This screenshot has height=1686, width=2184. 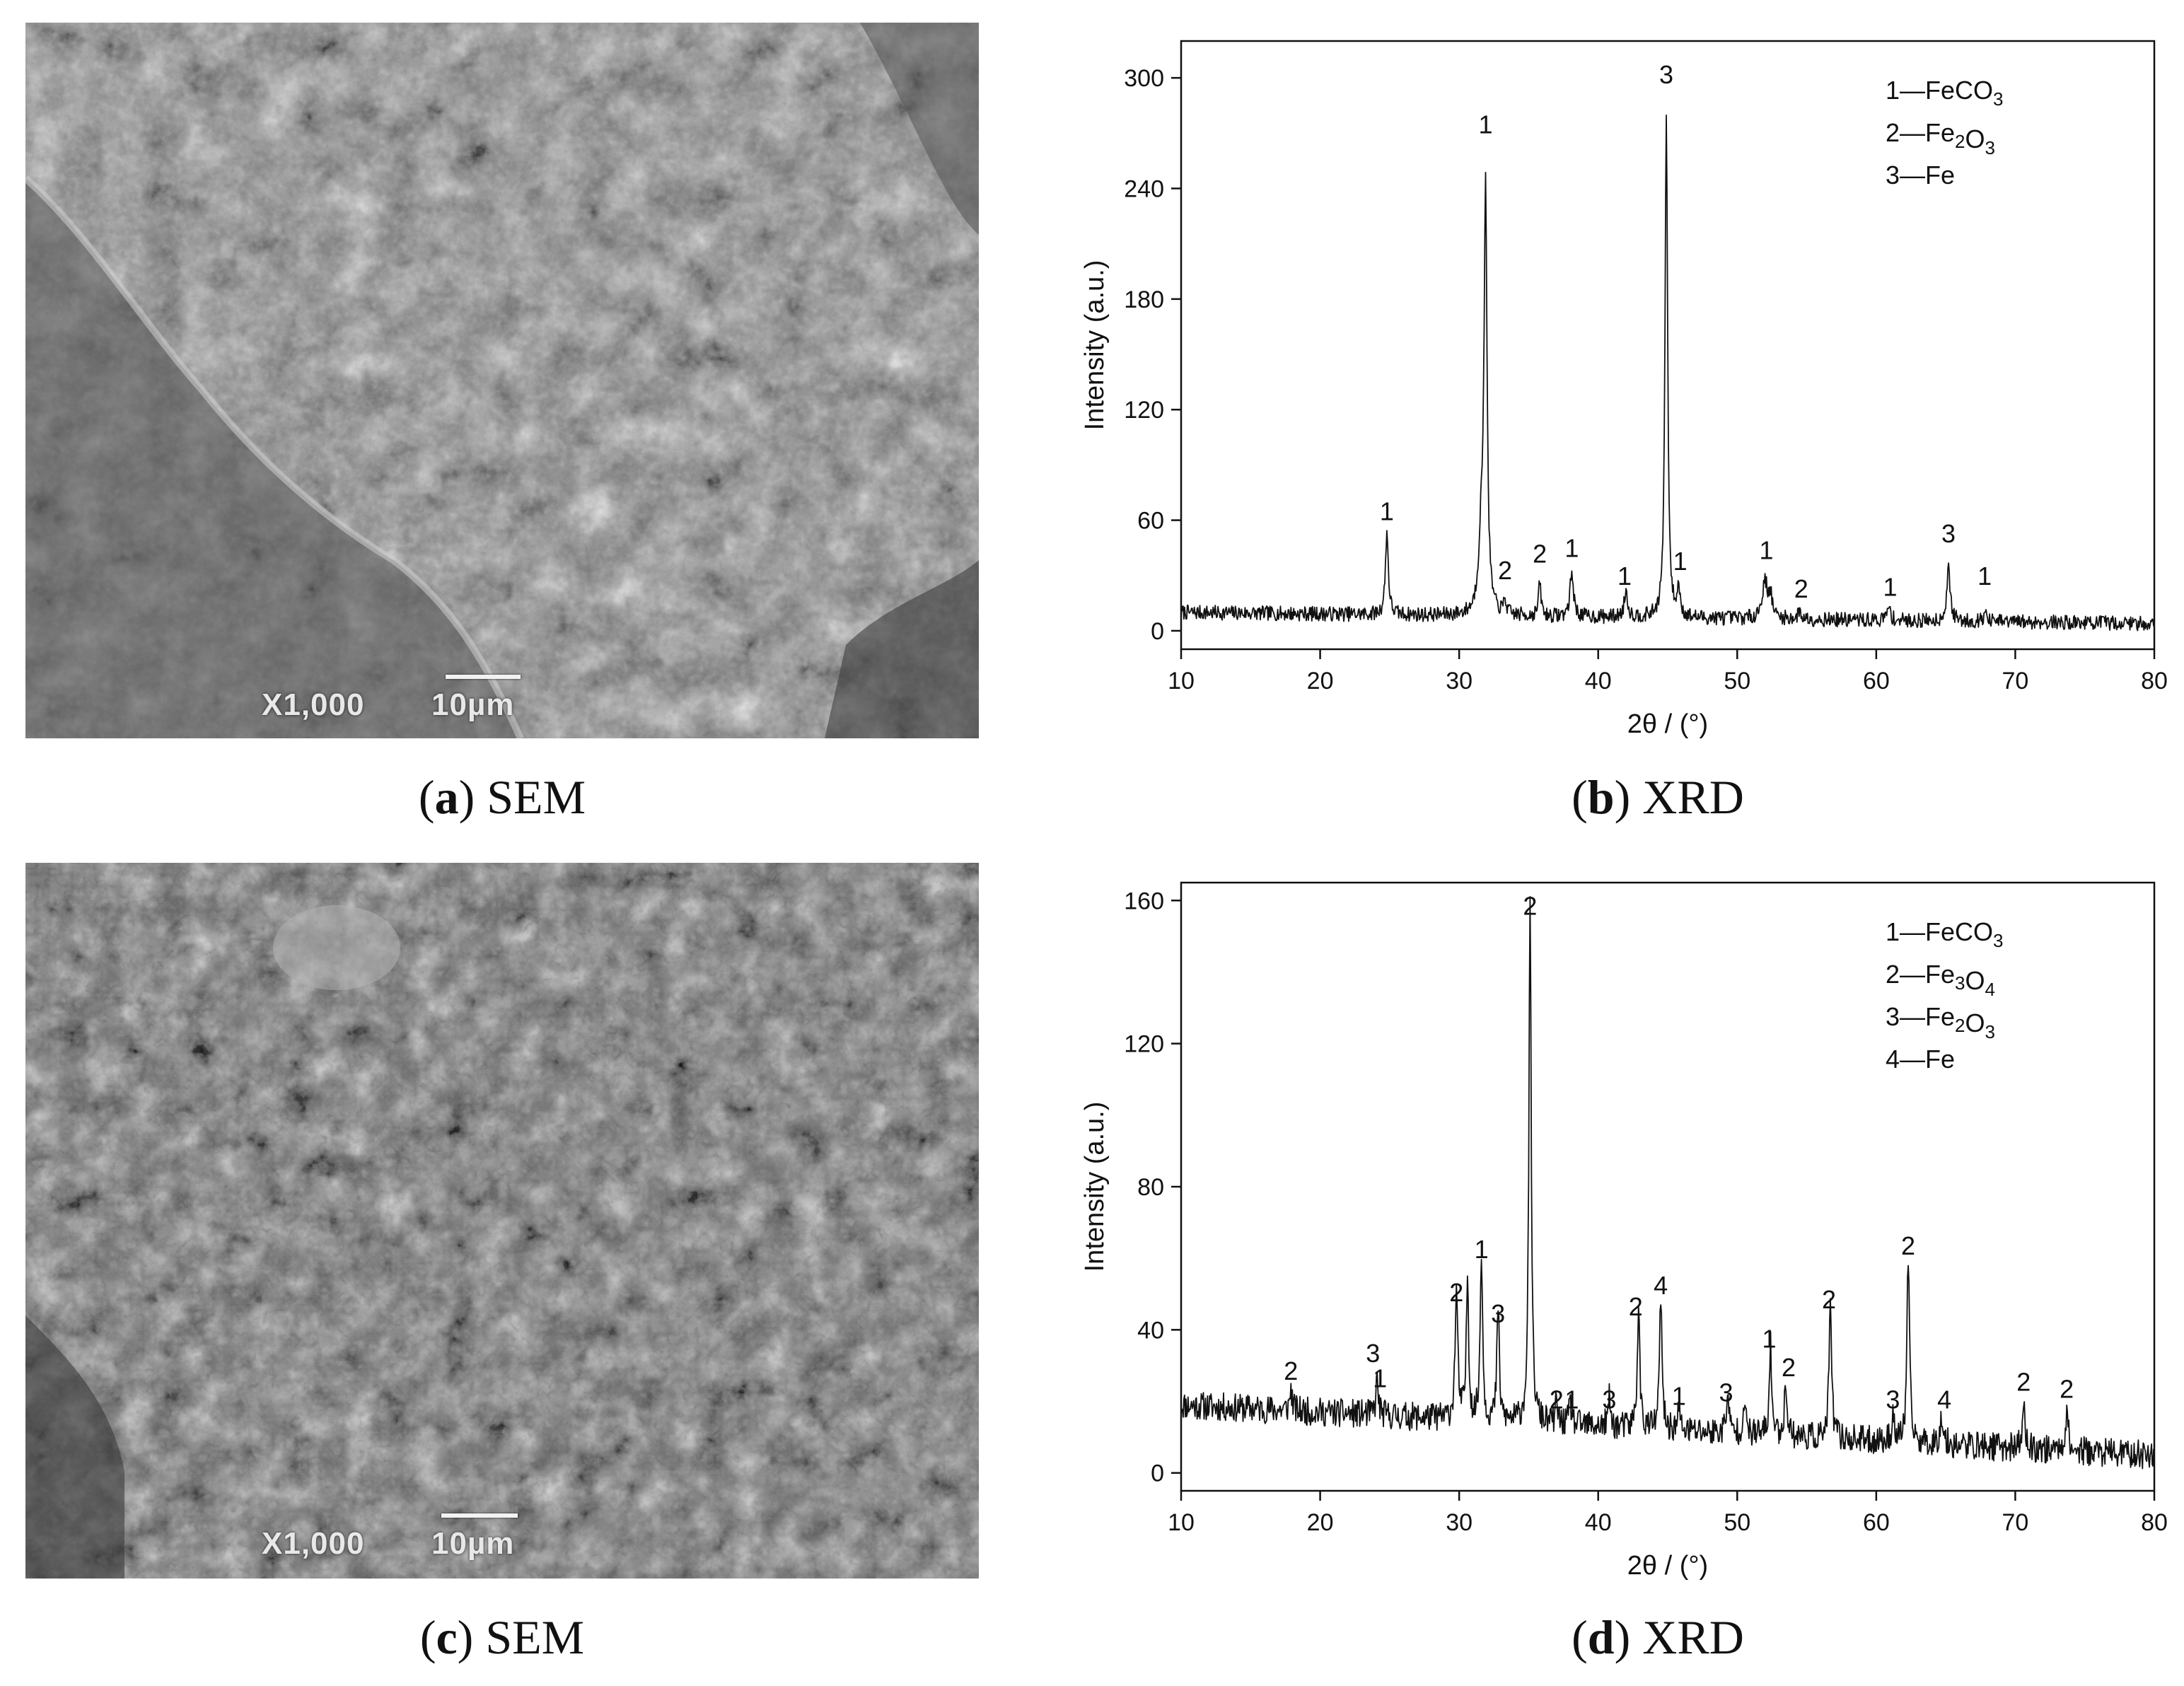 I want to click on caption-label-d: XRD, so click(x=1693, y=1637).